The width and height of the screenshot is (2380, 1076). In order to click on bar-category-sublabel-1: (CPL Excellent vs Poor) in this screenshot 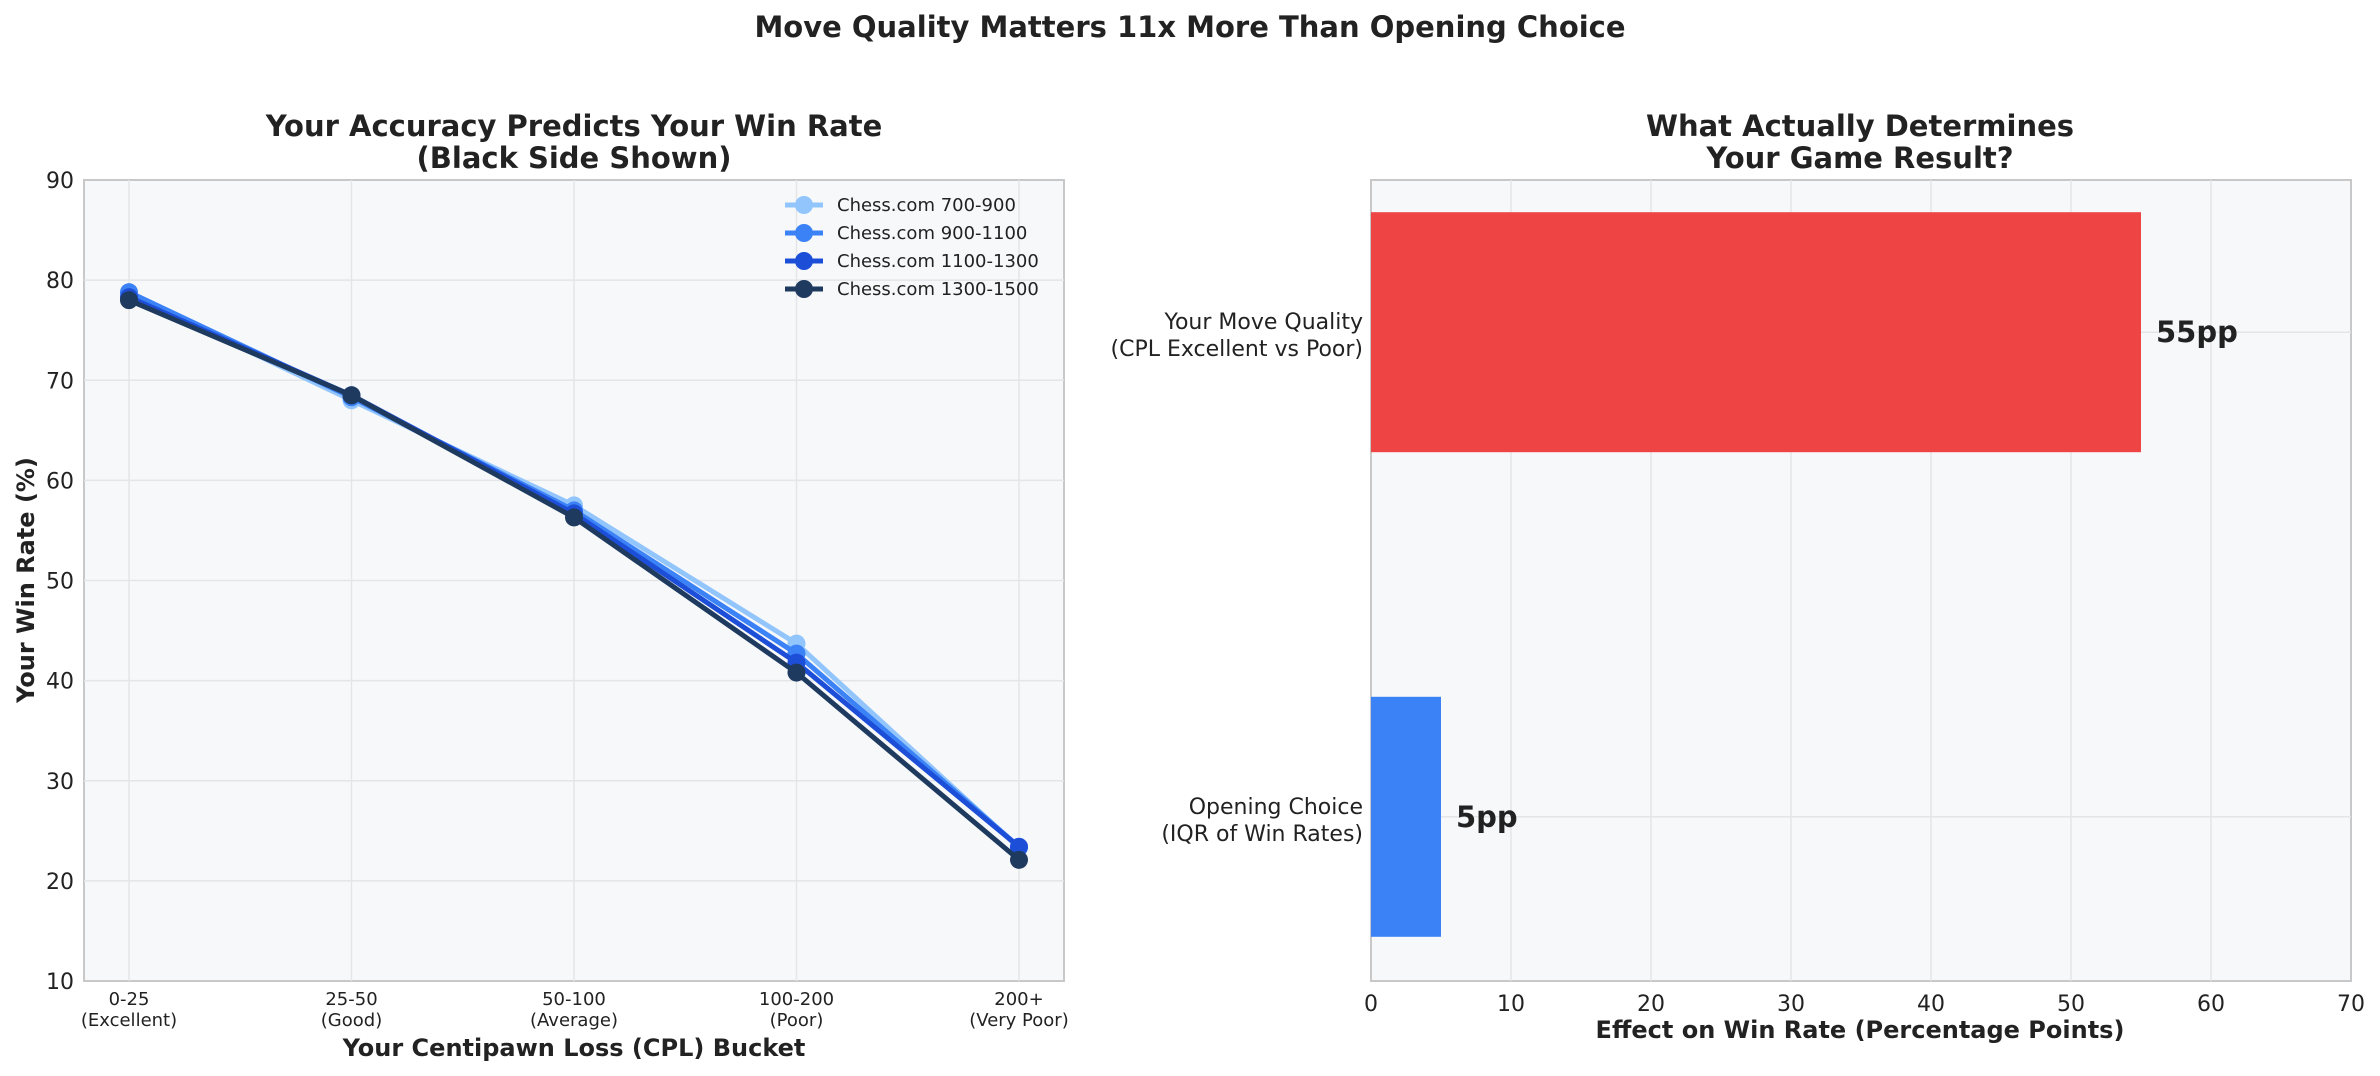, I will do `click(1237, 349)`.